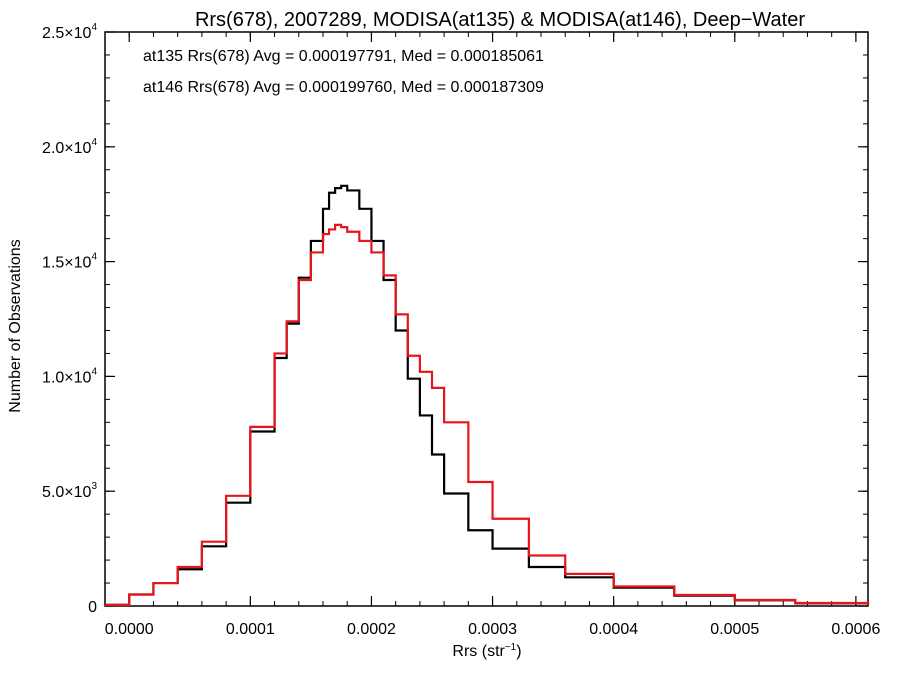 The width and height of the screenshot is (900, 675). I want to click on y-tick-label: 1.0×10⁴, so click(69, 376).